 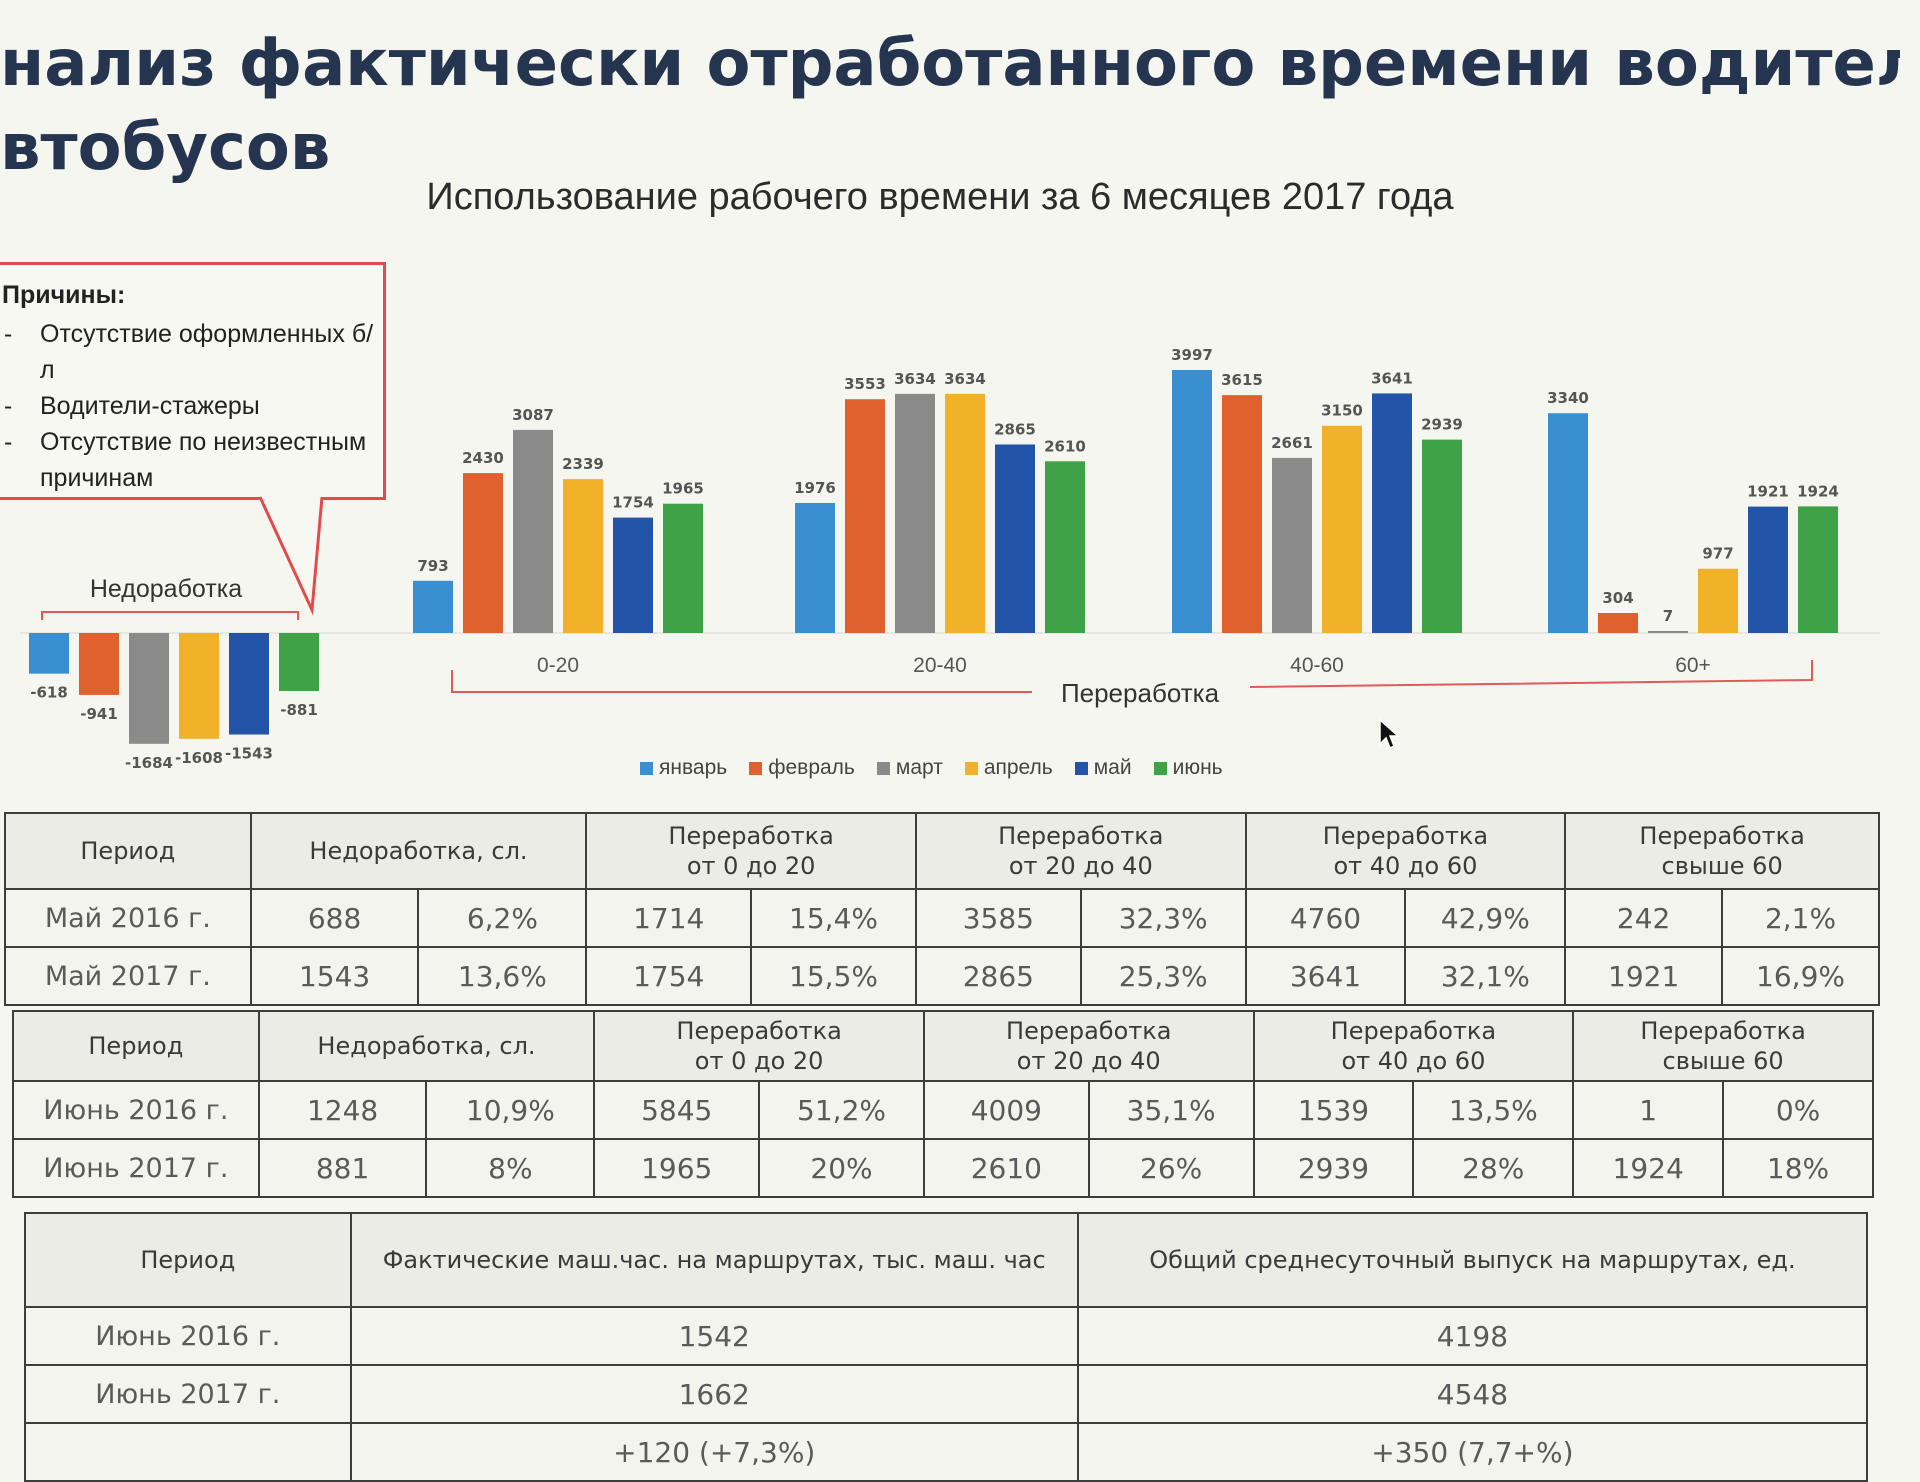 I want to click on legend-item-may: май, so click(x=1103, y=768).